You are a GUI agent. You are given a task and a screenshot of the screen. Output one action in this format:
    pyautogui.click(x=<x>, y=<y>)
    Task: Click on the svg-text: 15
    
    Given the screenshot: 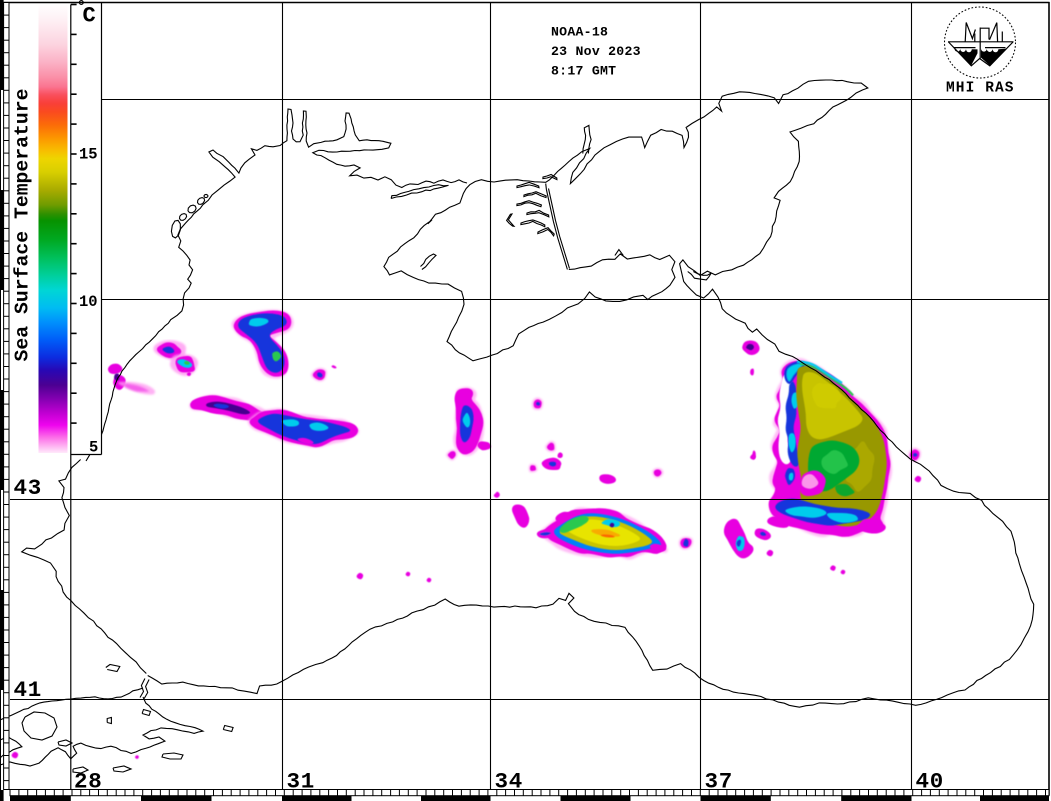 What is the action you would take?
    pyautogui.click(x=88, y=155)
    